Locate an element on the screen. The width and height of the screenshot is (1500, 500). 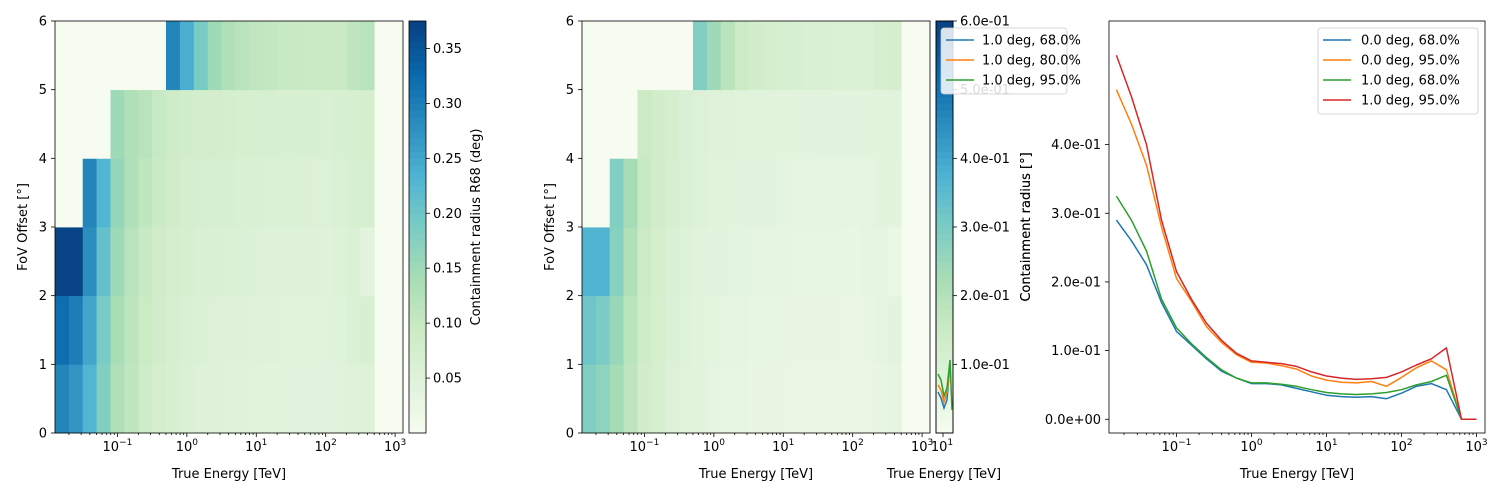
heatmap2-xtick-label: 10⁻¹ is located at coordinates (645, 446).